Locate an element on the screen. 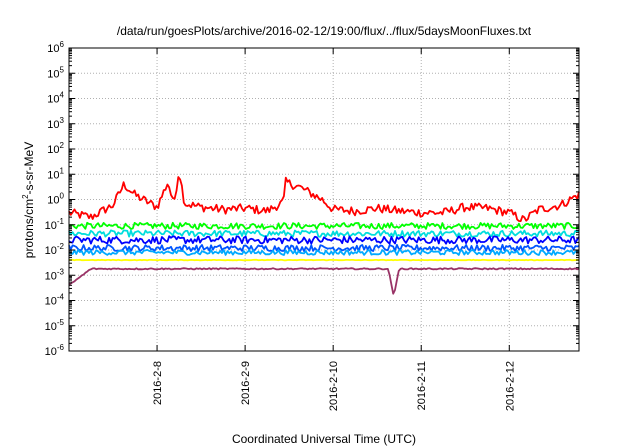  y-tick-label: 10⁵ is located at coordinates (55, 72).